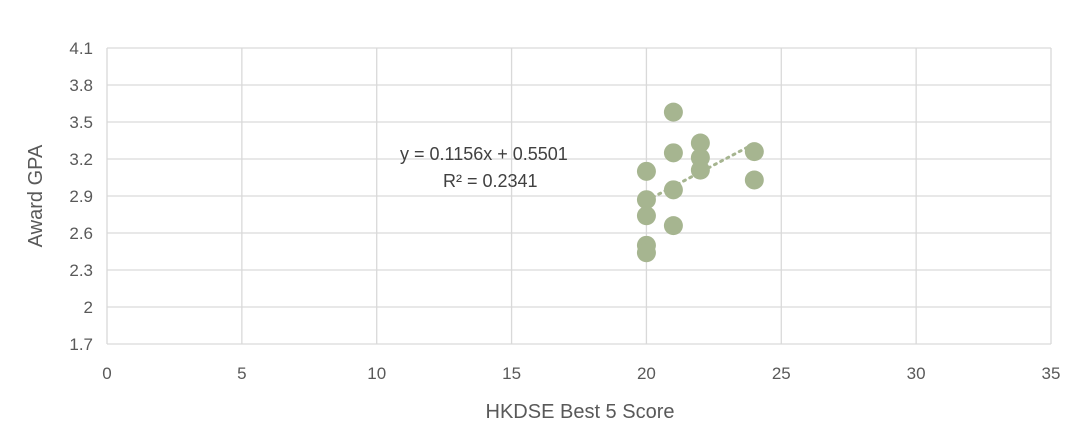 This screenshot has width=1080, height=439. I want to click on y-tick-label: 1.7, so click(81, 344).